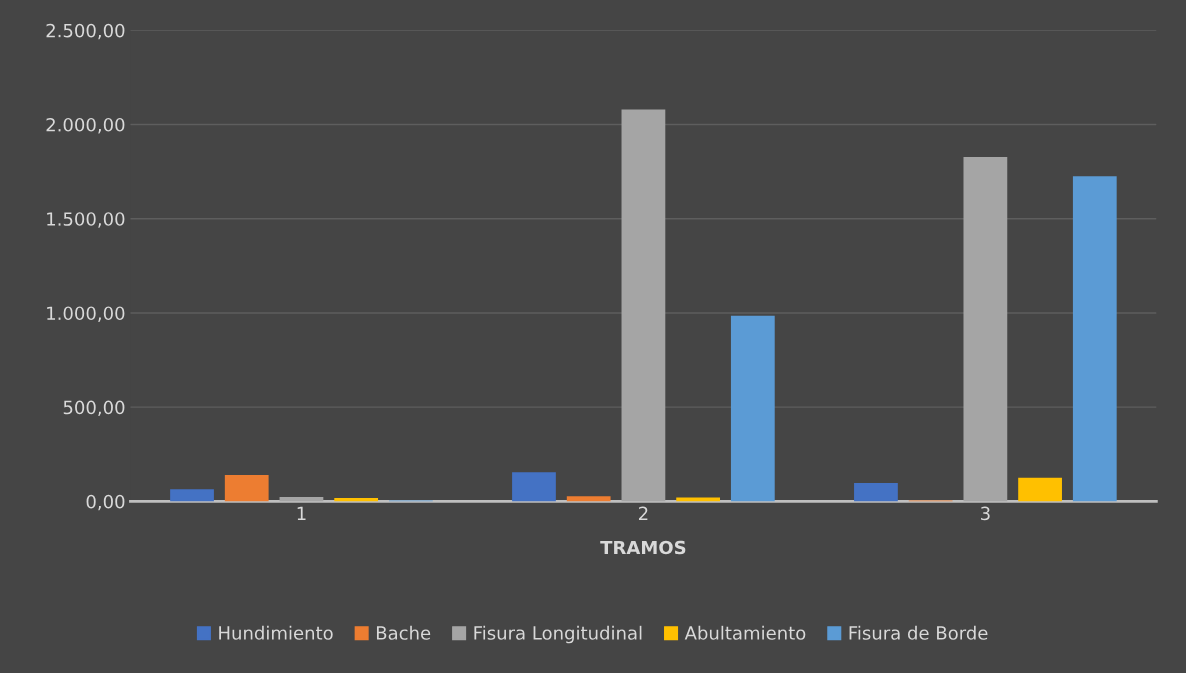 The image size is (1186, 673). Describe the element at coordinates (643, 513) in the screenshot. I see `x-tick-label: 2` at that location.